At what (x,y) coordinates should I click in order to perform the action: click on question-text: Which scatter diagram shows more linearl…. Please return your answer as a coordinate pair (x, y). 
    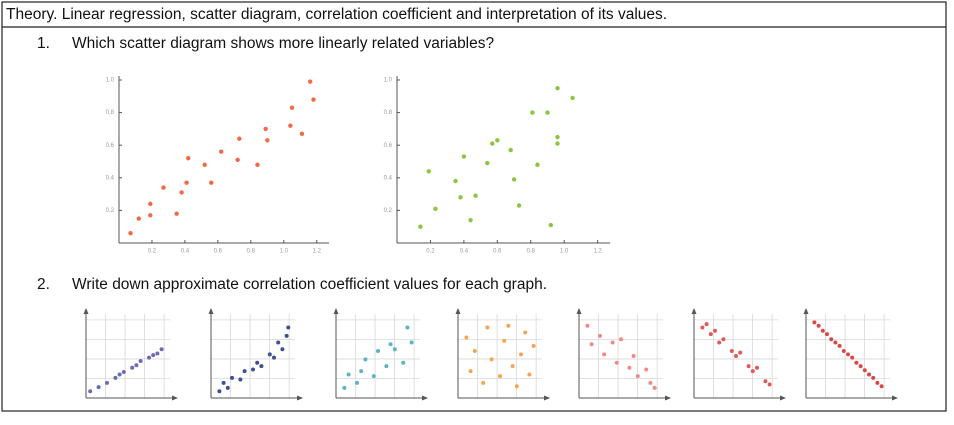
    Looking at the image, I should click on (283, 43).